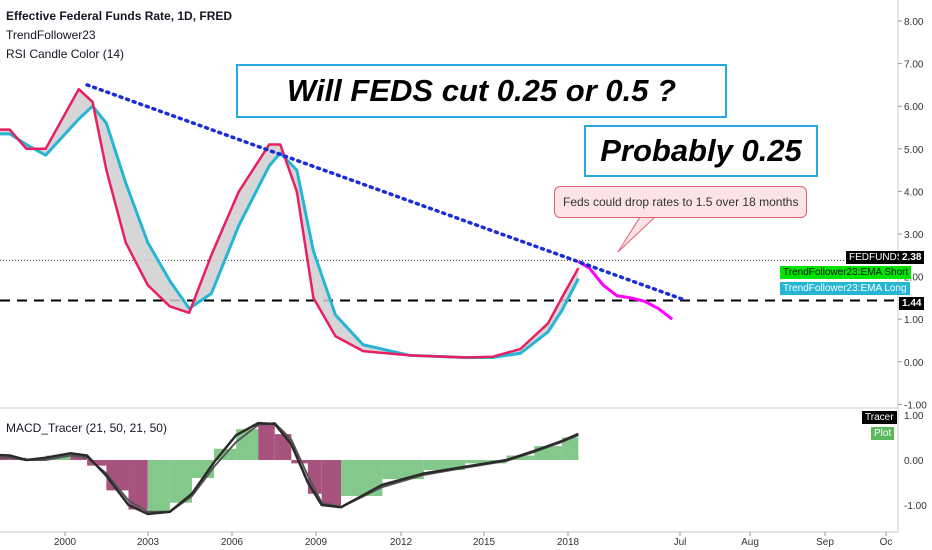  I want to click on y-tick-label: 2.00, so click(914, 278).